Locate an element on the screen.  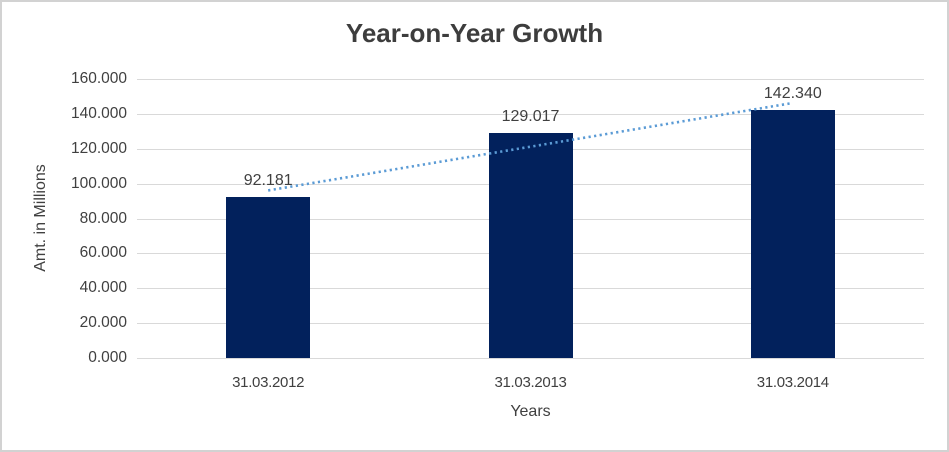
x-axis-title: Years is located at coordinates (530, 411).